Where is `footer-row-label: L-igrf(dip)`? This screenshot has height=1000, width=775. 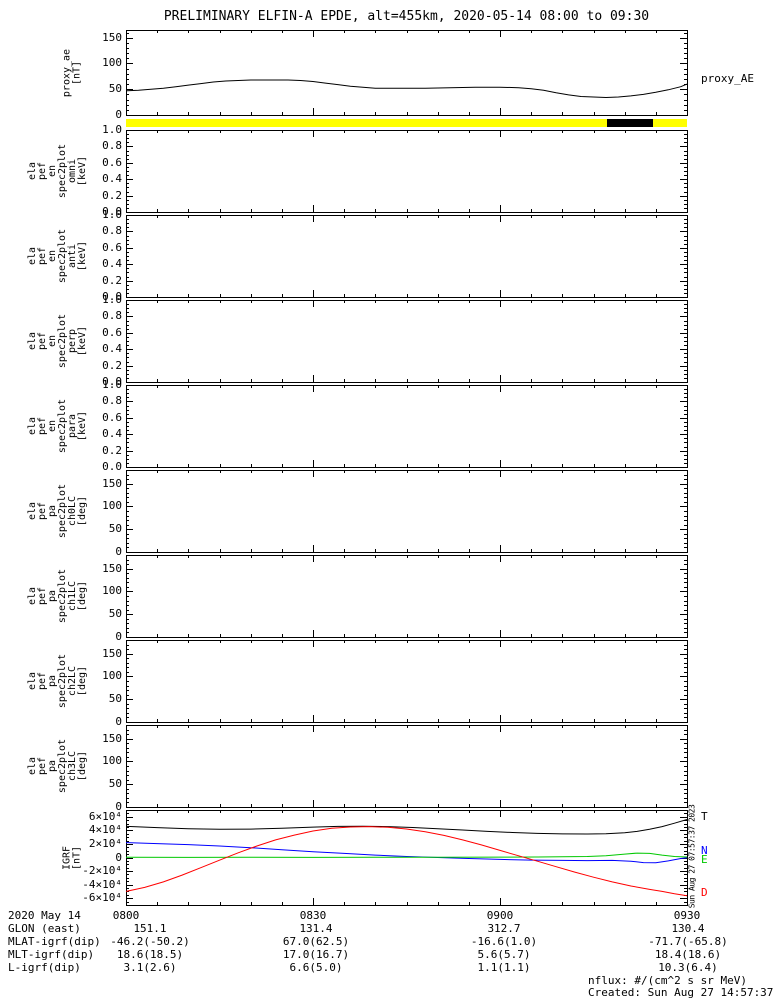 footer-row-label: L-igrf(dip) is located at coordinates (44, 967).